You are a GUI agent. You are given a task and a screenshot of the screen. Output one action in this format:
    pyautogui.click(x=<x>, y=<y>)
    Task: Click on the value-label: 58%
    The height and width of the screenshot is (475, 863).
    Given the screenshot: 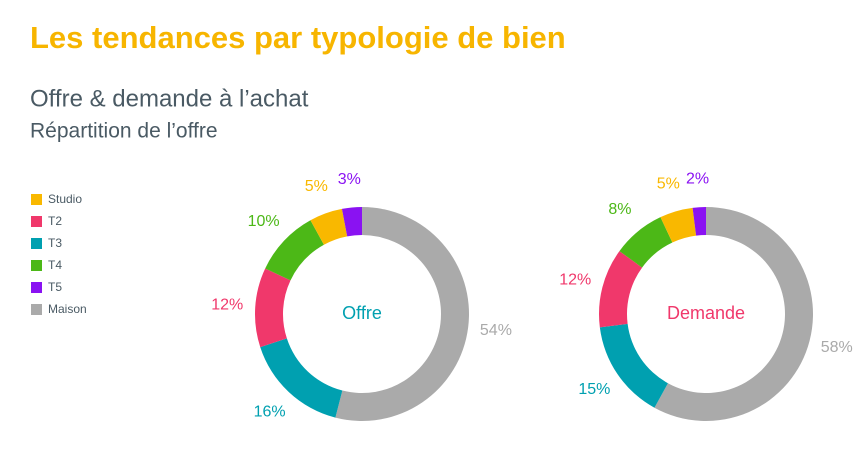 What is the action you would take?
    pyautogui.click(x=837, y=347)
    